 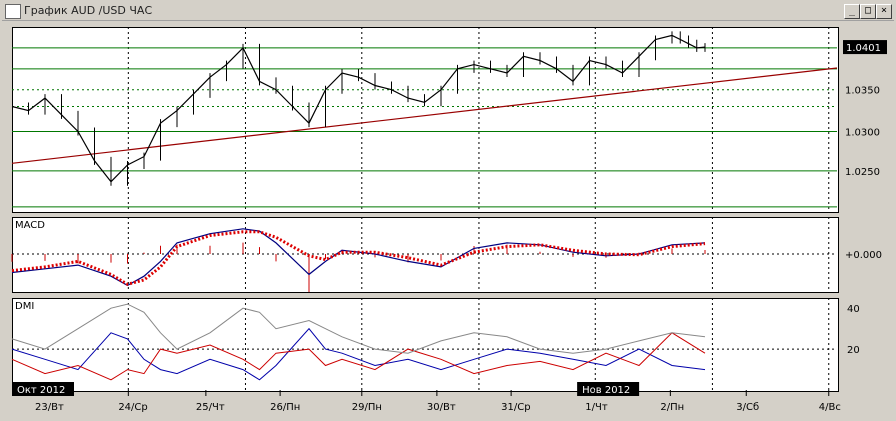 I want to click on price-ytick-1: 1.0300, so click(x=862, y=133).